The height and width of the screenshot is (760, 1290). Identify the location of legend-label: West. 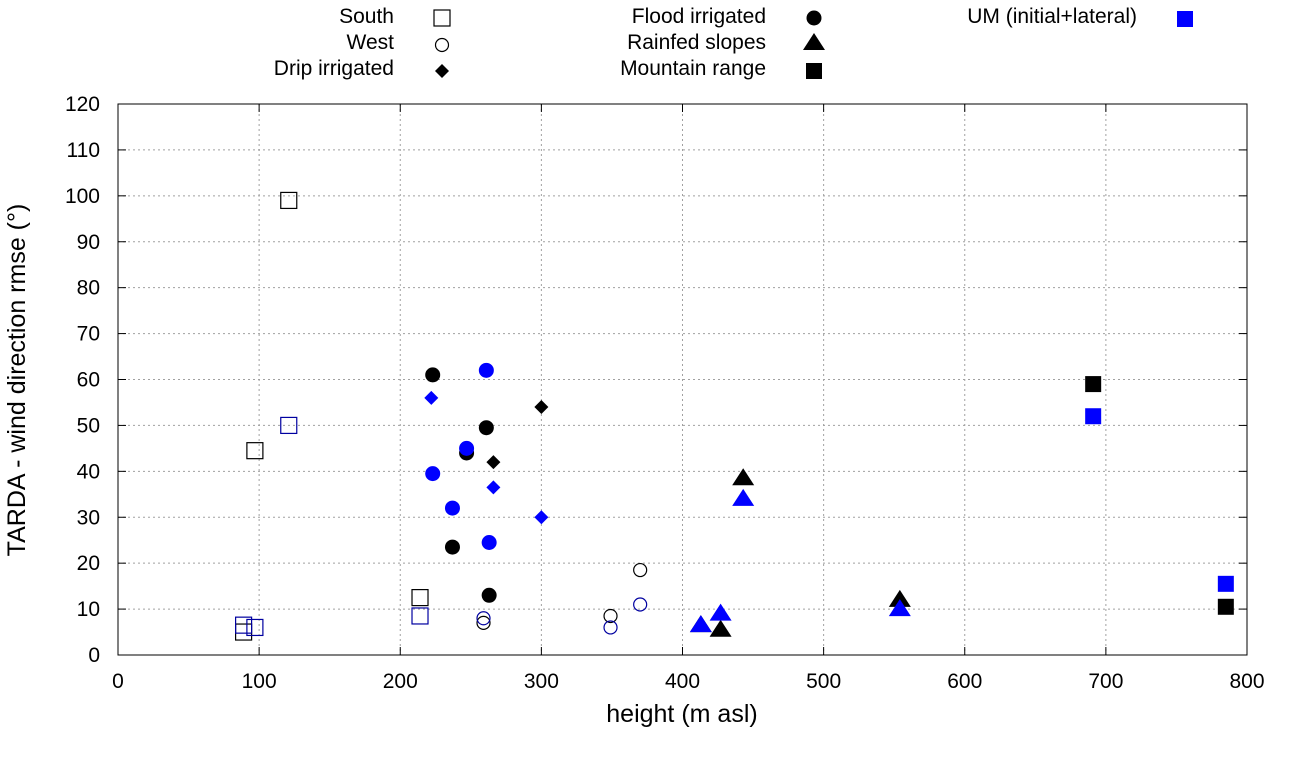
(371, 42).